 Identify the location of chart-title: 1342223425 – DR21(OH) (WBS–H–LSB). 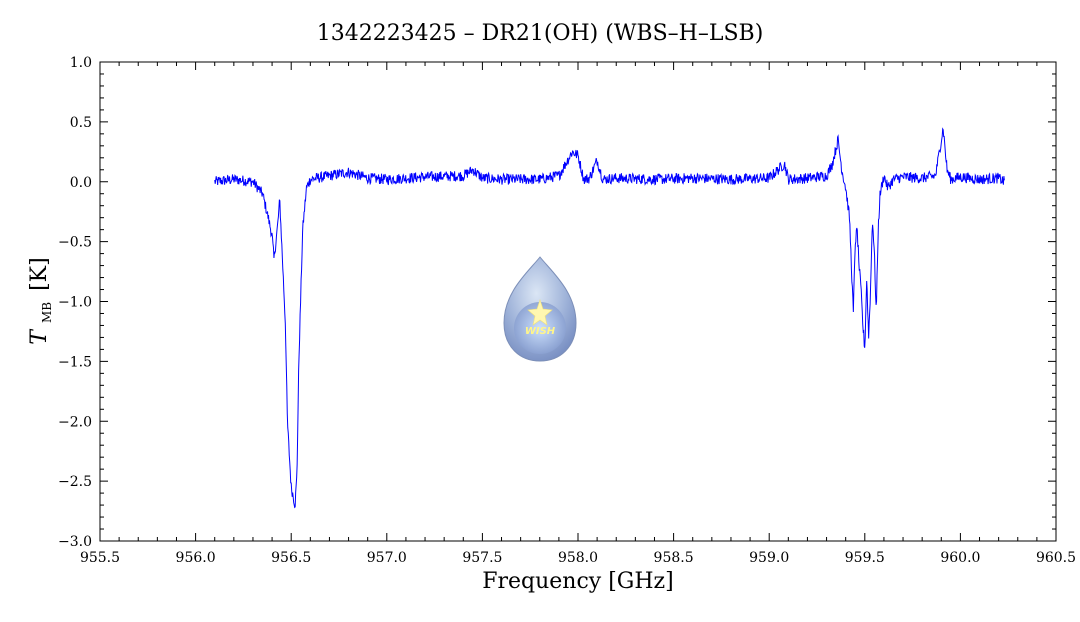
(540, 33).